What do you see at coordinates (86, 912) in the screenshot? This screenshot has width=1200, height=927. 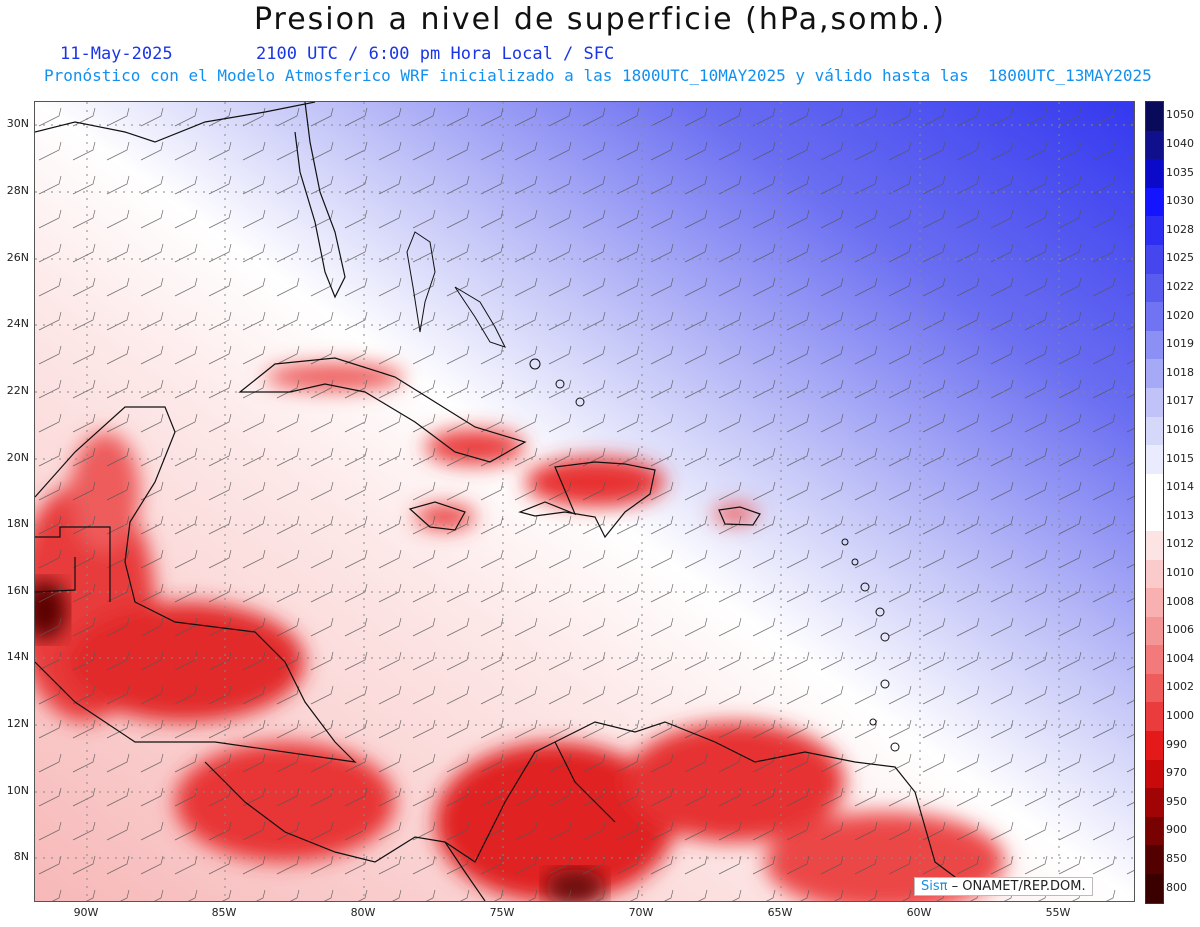 I see `lon-label: 90W` at bounding box center [86, 912].